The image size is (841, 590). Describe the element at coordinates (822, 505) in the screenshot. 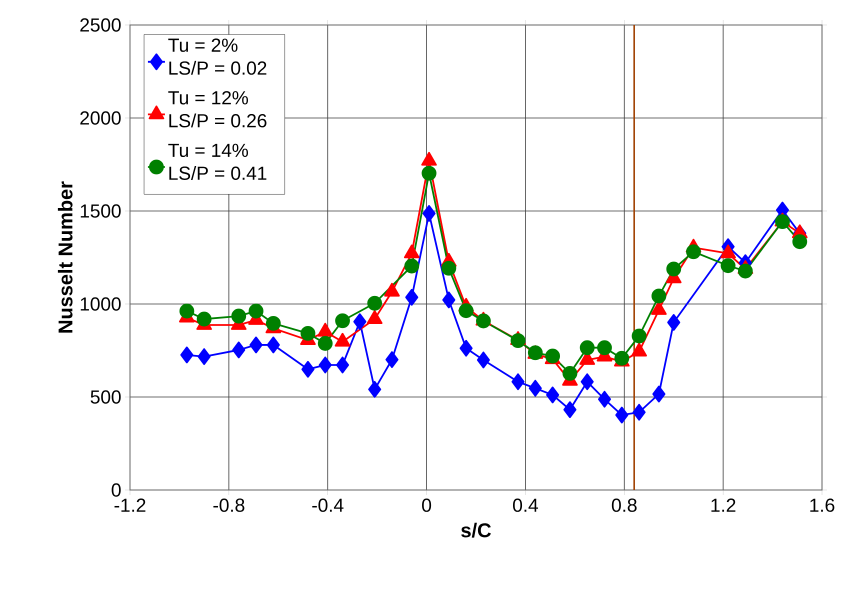

I see `x-tick-label: 1.6` at that location.